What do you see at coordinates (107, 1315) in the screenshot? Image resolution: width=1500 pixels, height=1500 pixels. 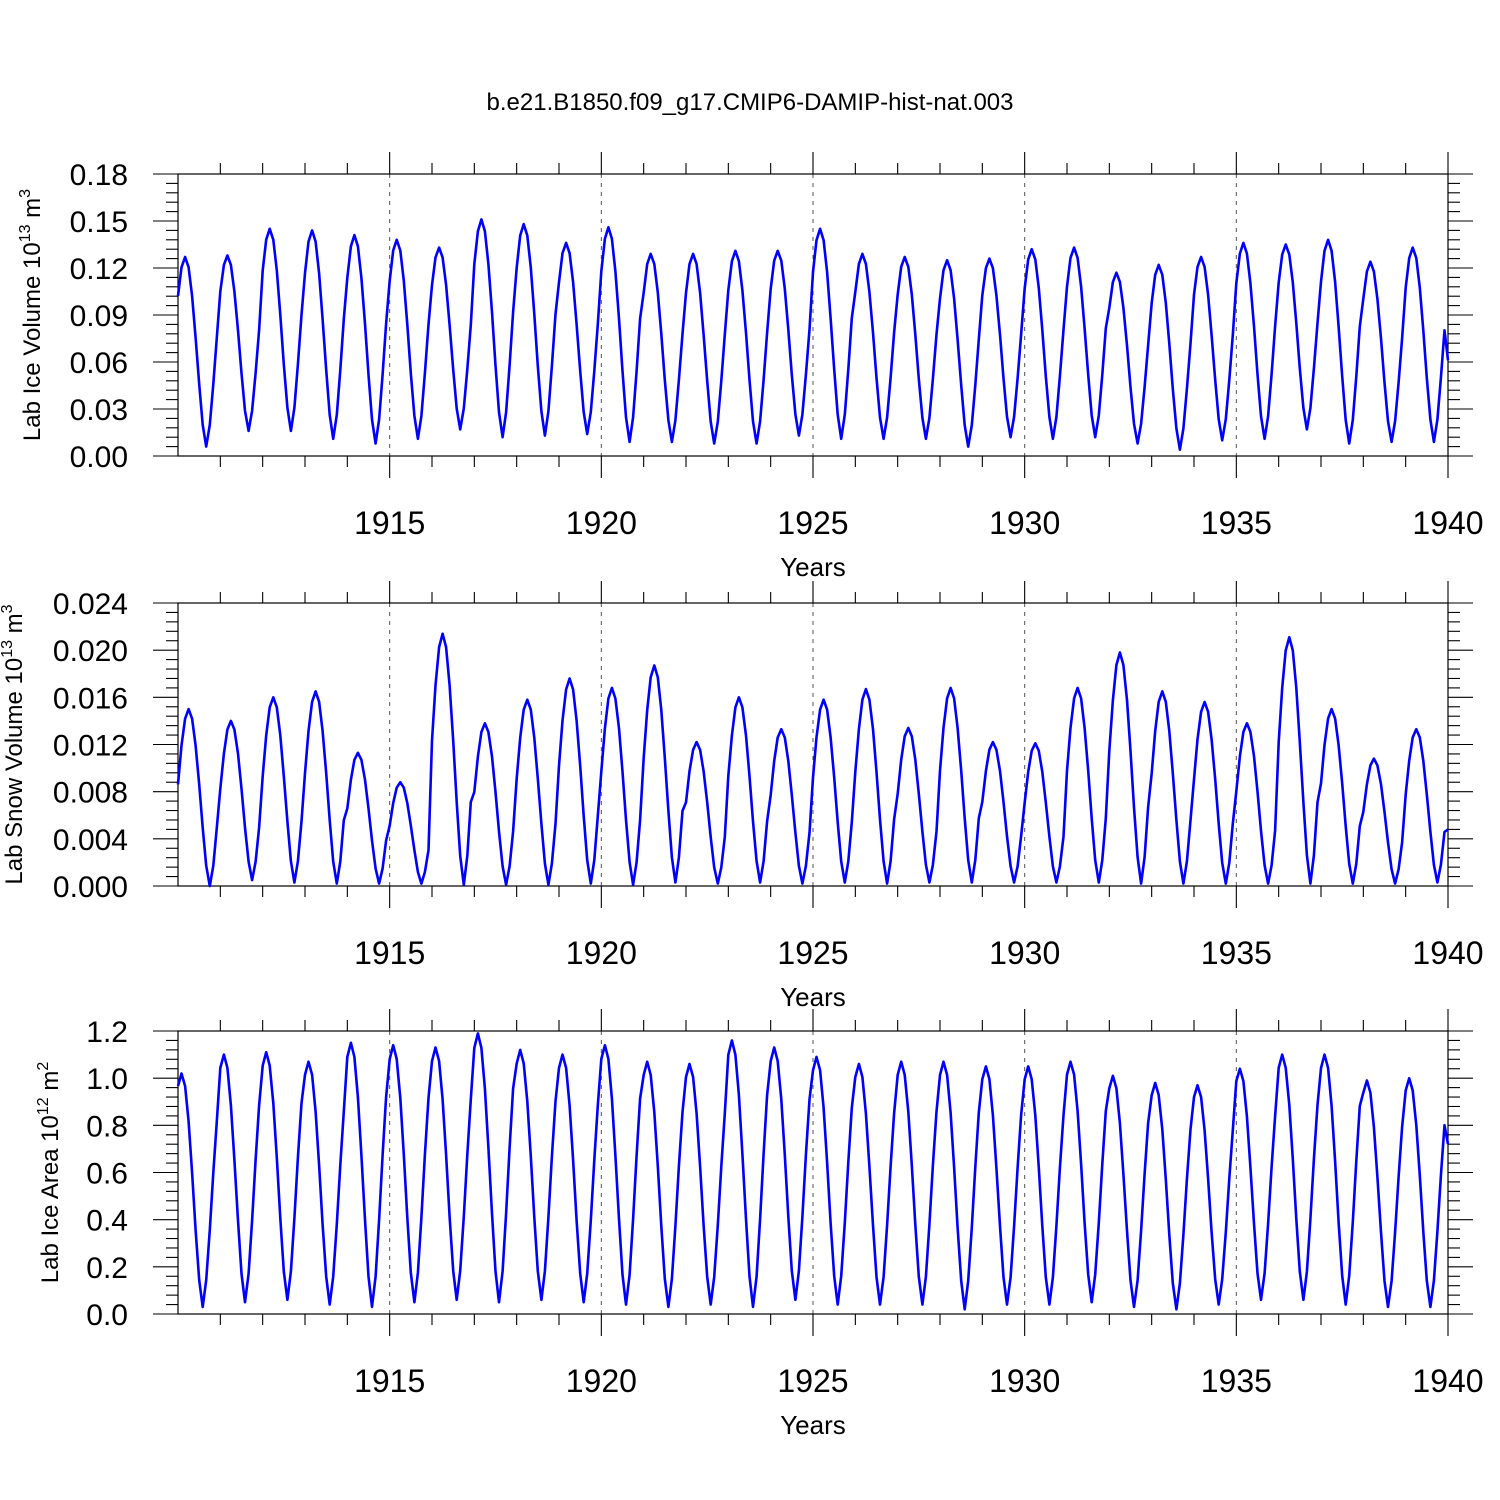 I see `y-tick-label: 0.0` at bounding box center [107, 1315].